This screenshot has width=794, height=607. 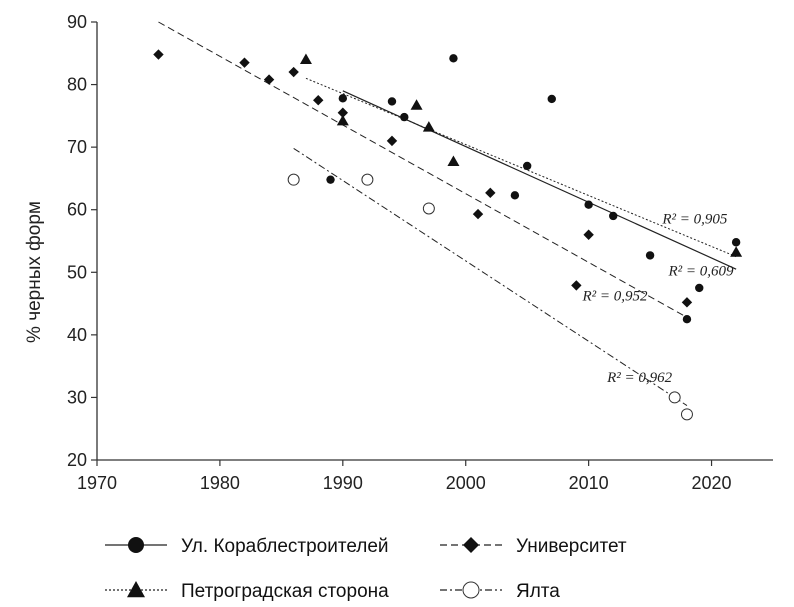 What do you see at coordinates (694, 219) in the screenshot?
I see `r2-label: R² = 0,905` at bounding box center [694, 219].